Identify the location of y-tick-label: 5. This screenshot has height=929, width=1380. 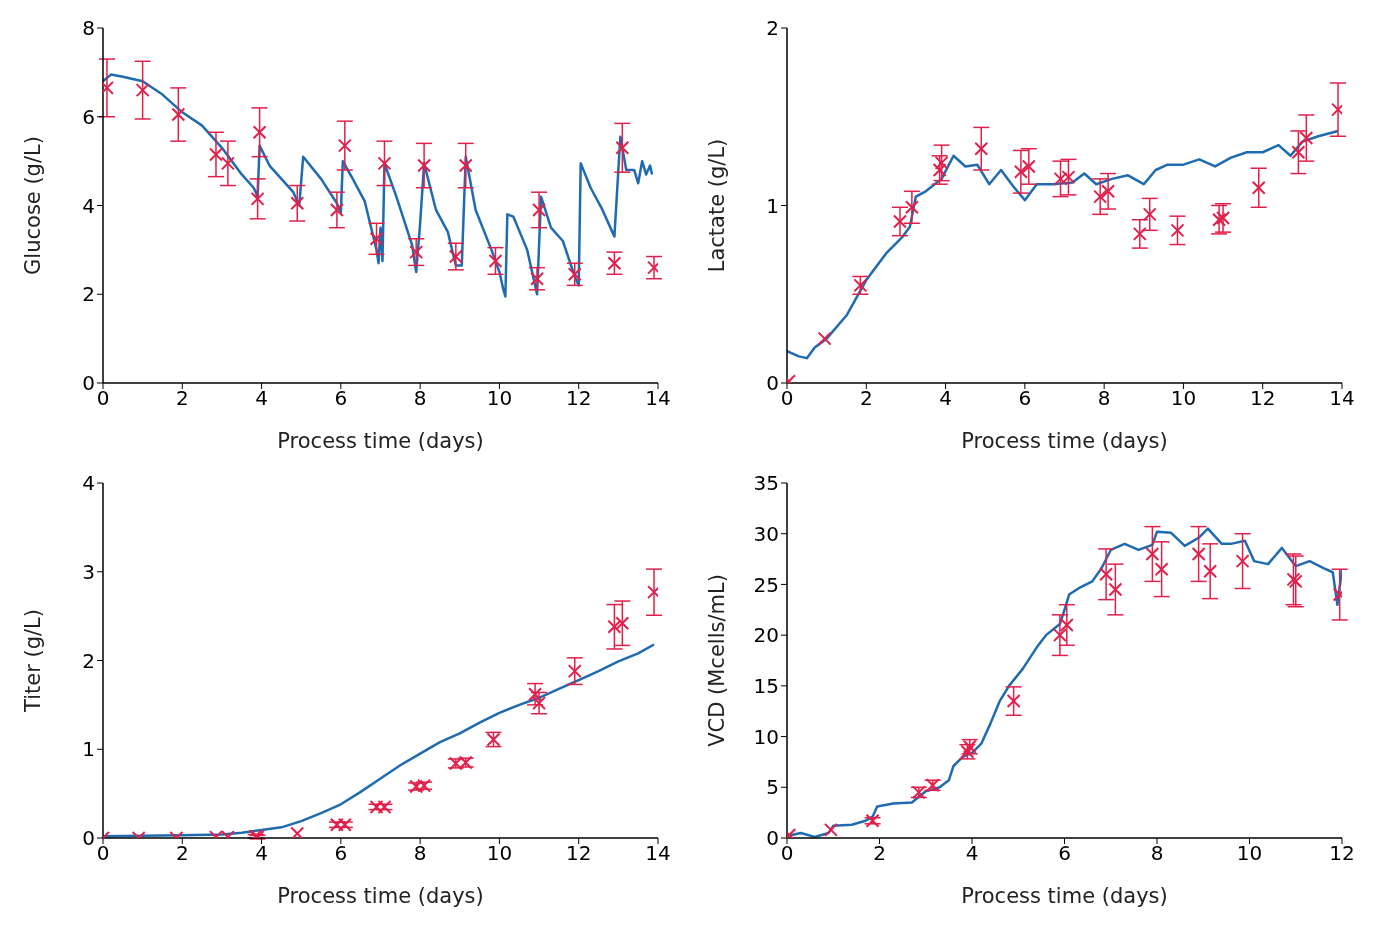
(772, 787).